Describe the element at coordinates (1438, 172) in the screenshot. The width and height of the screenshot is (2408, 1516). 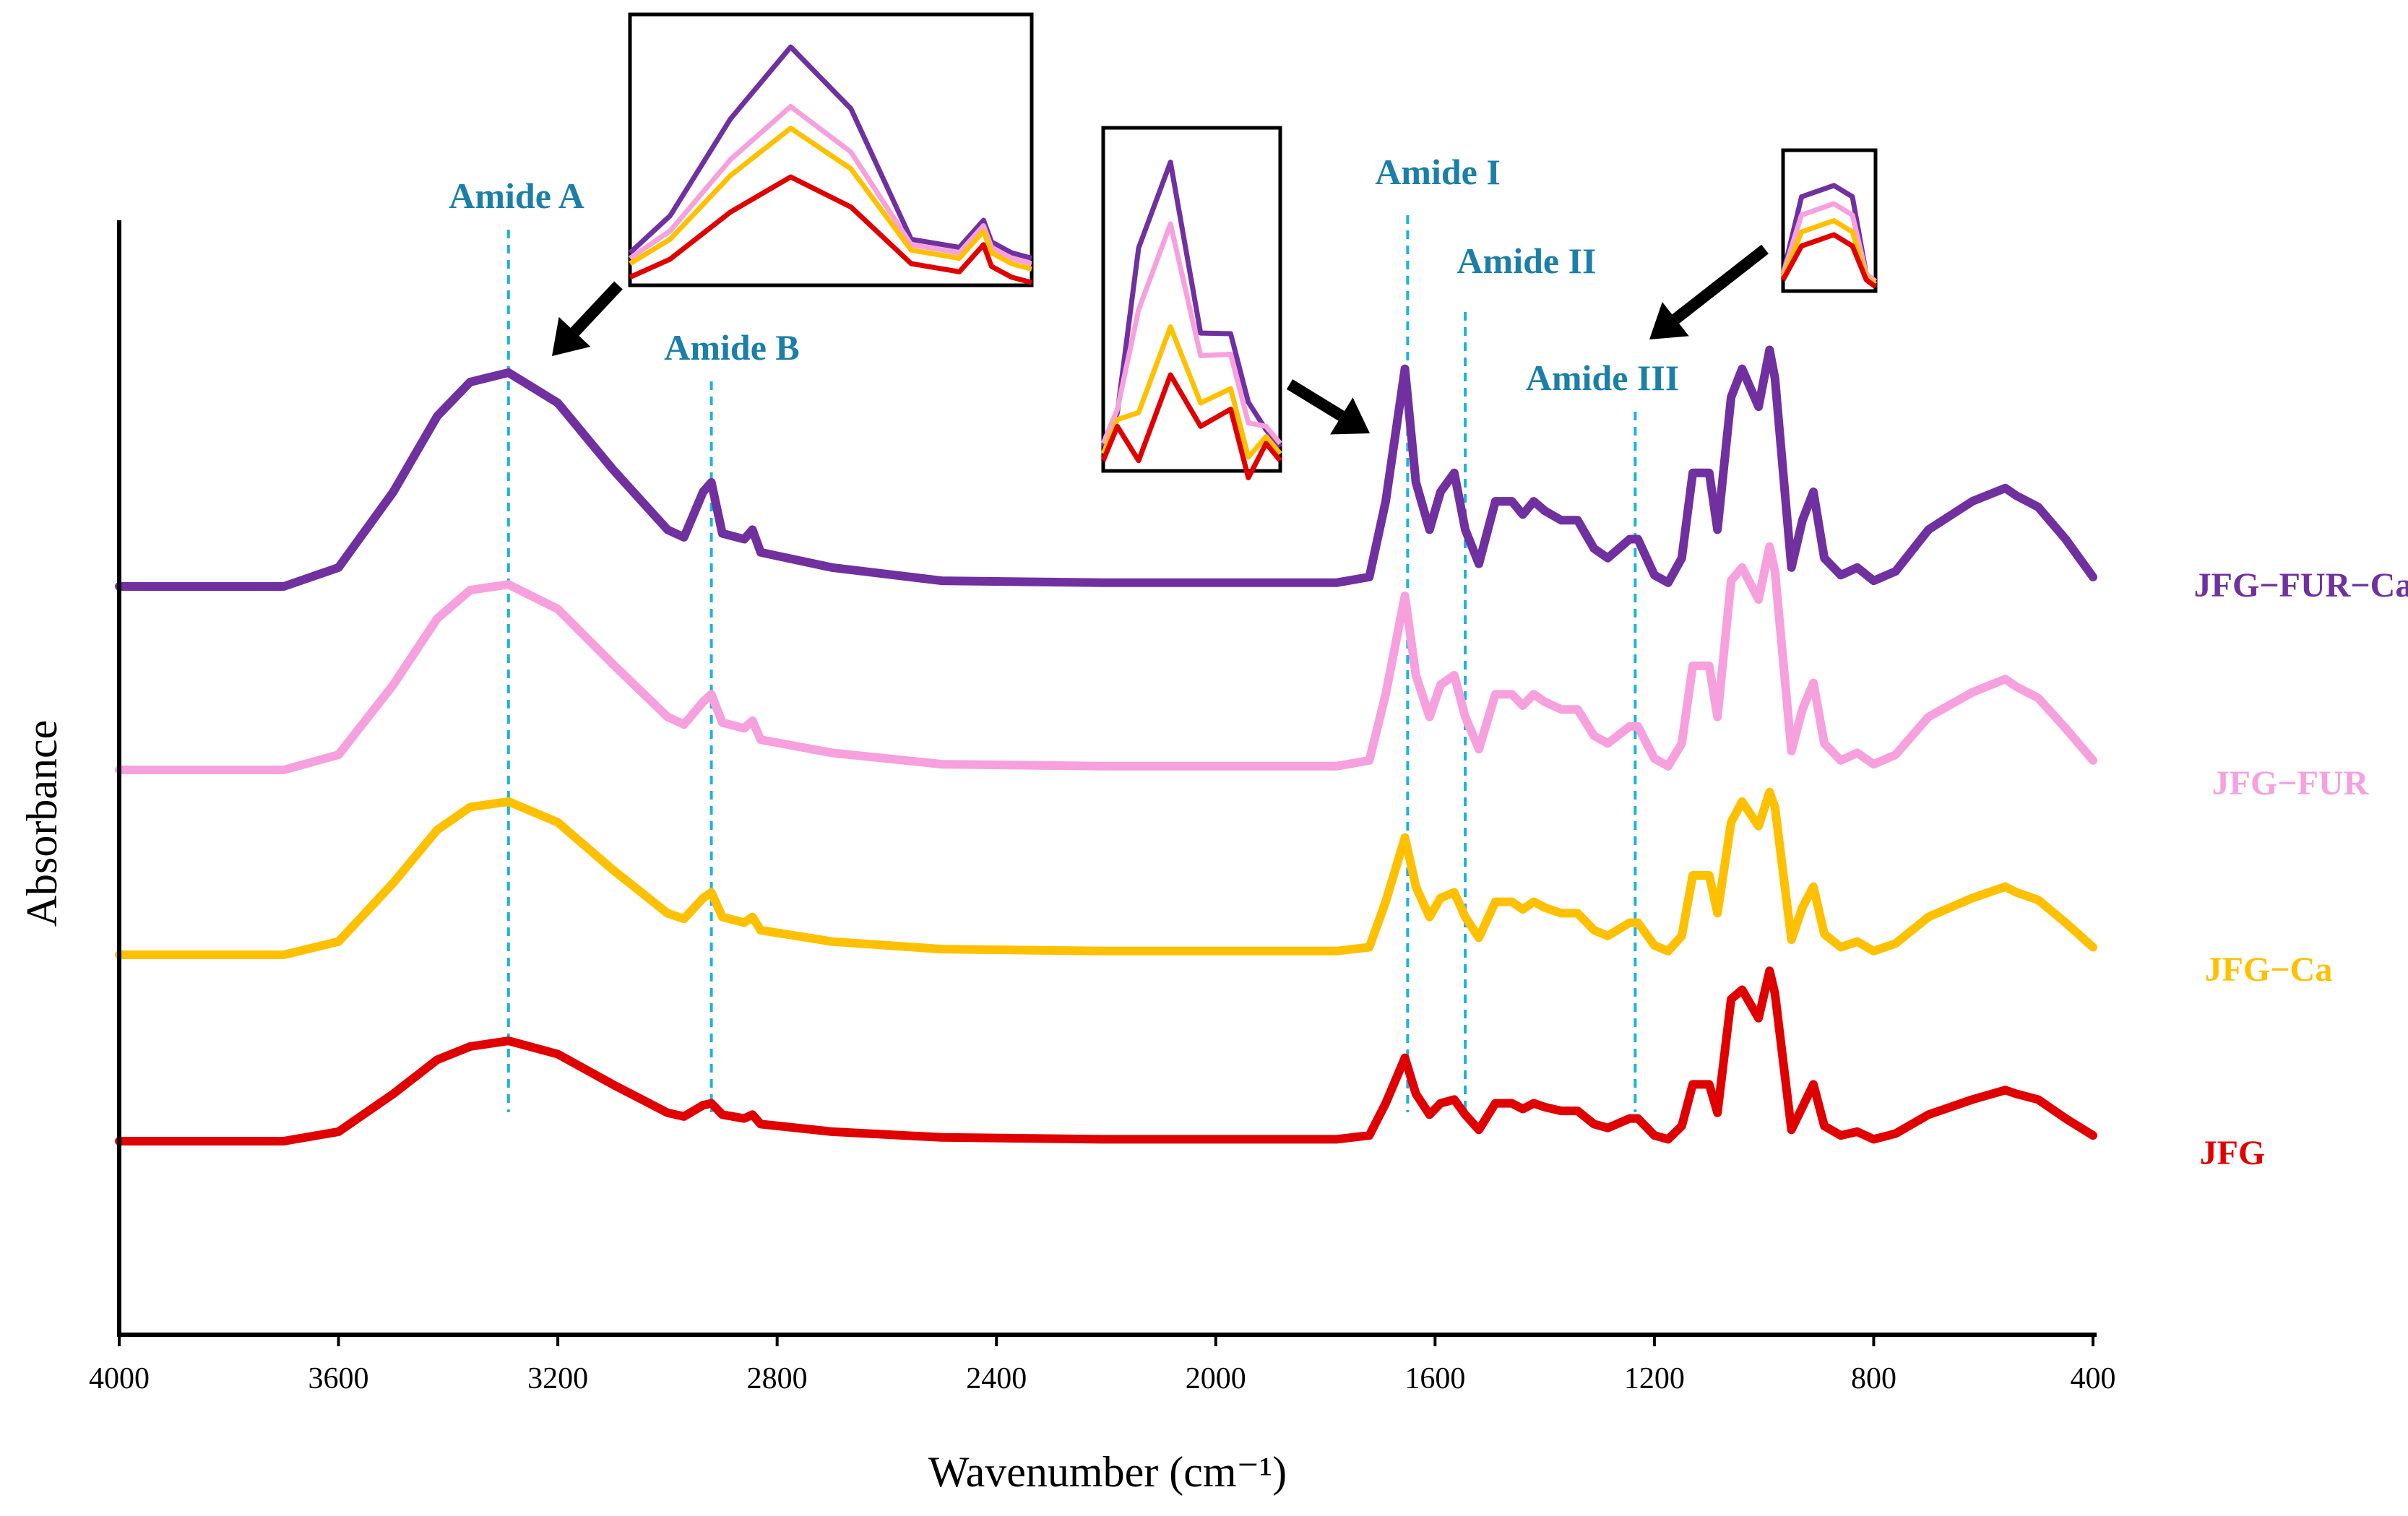
I see `annotation-label-2: Amide I` at that location.